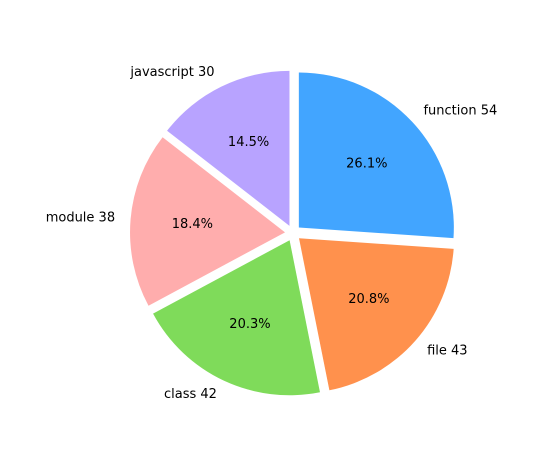 The height and width of the screenshot is (469, 546). Describe the element at coordinates (460, 111) in the screenshot. I see `category-label-function: function 54` at that location.